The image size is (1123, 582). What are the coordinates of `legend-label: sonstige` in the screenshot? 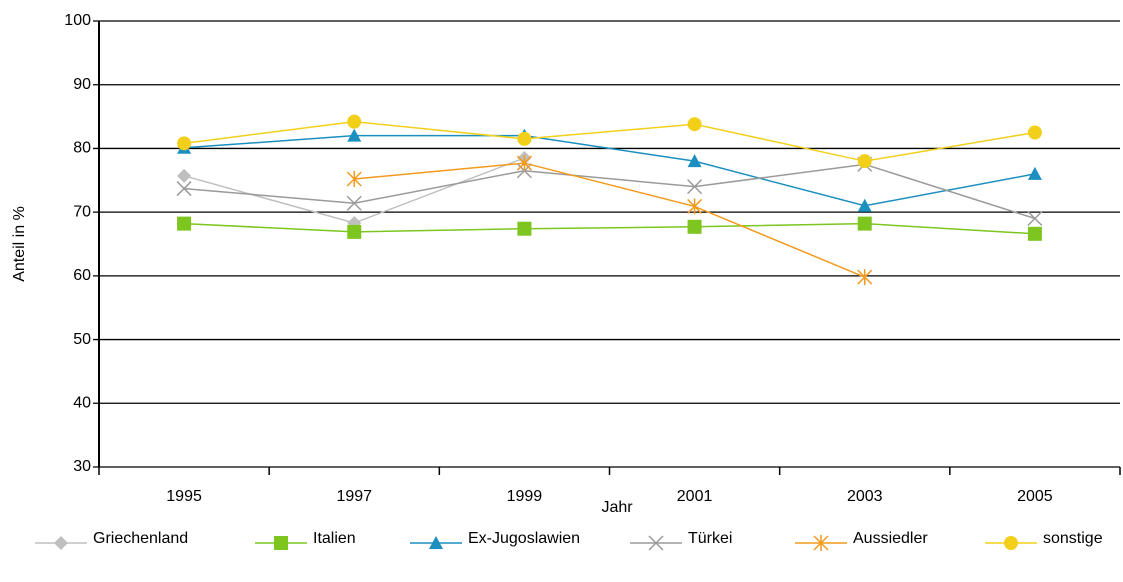 It's located at (1073, 538).